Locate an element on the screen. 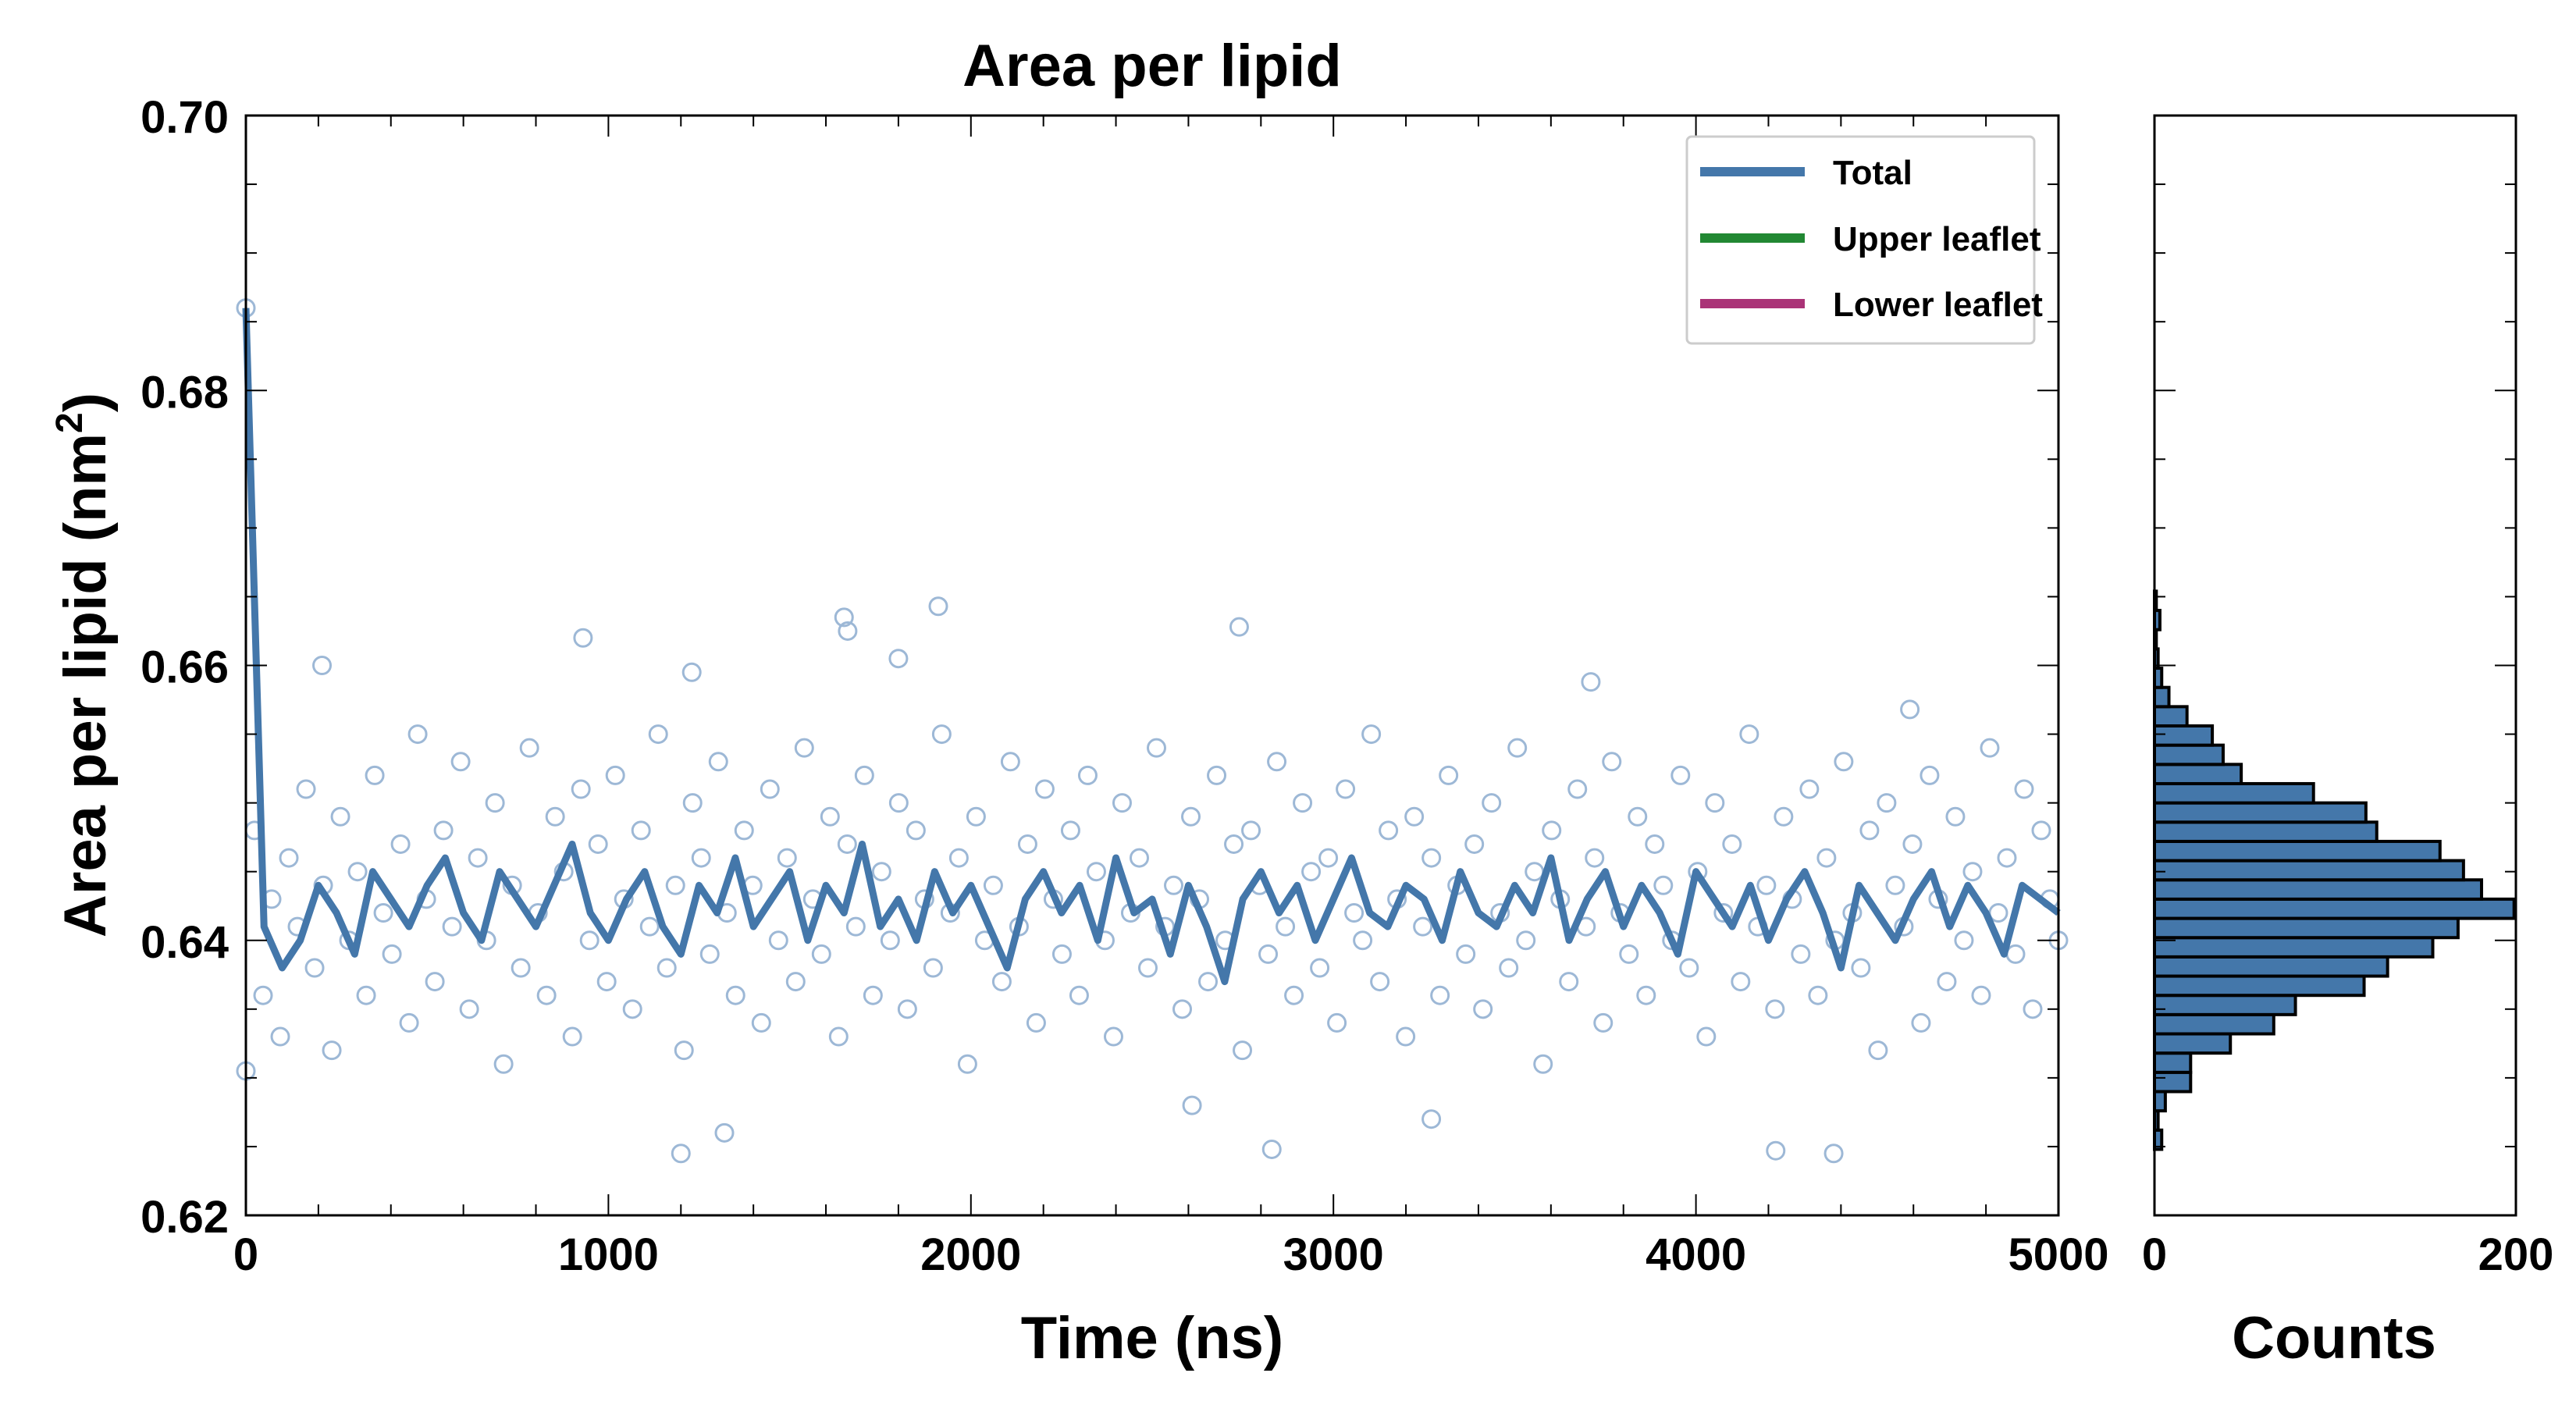 The image size is (2576, 1405). x-tick-label: 0 is located at coordinates (245, 1254).